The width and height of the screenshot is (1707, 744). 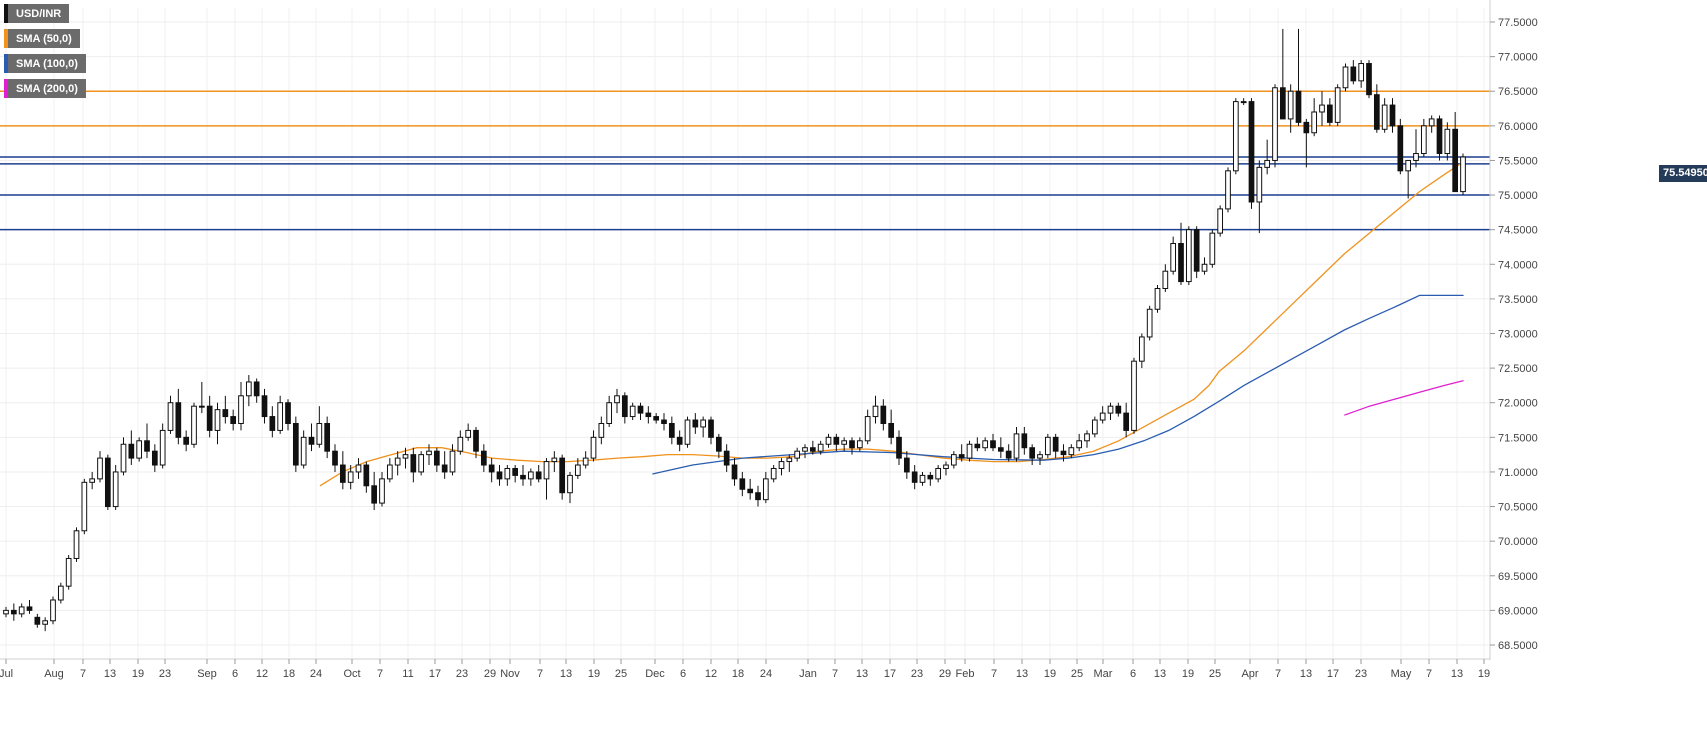 I want to click on x-tick-label: 24, so click(x=316, y=674).